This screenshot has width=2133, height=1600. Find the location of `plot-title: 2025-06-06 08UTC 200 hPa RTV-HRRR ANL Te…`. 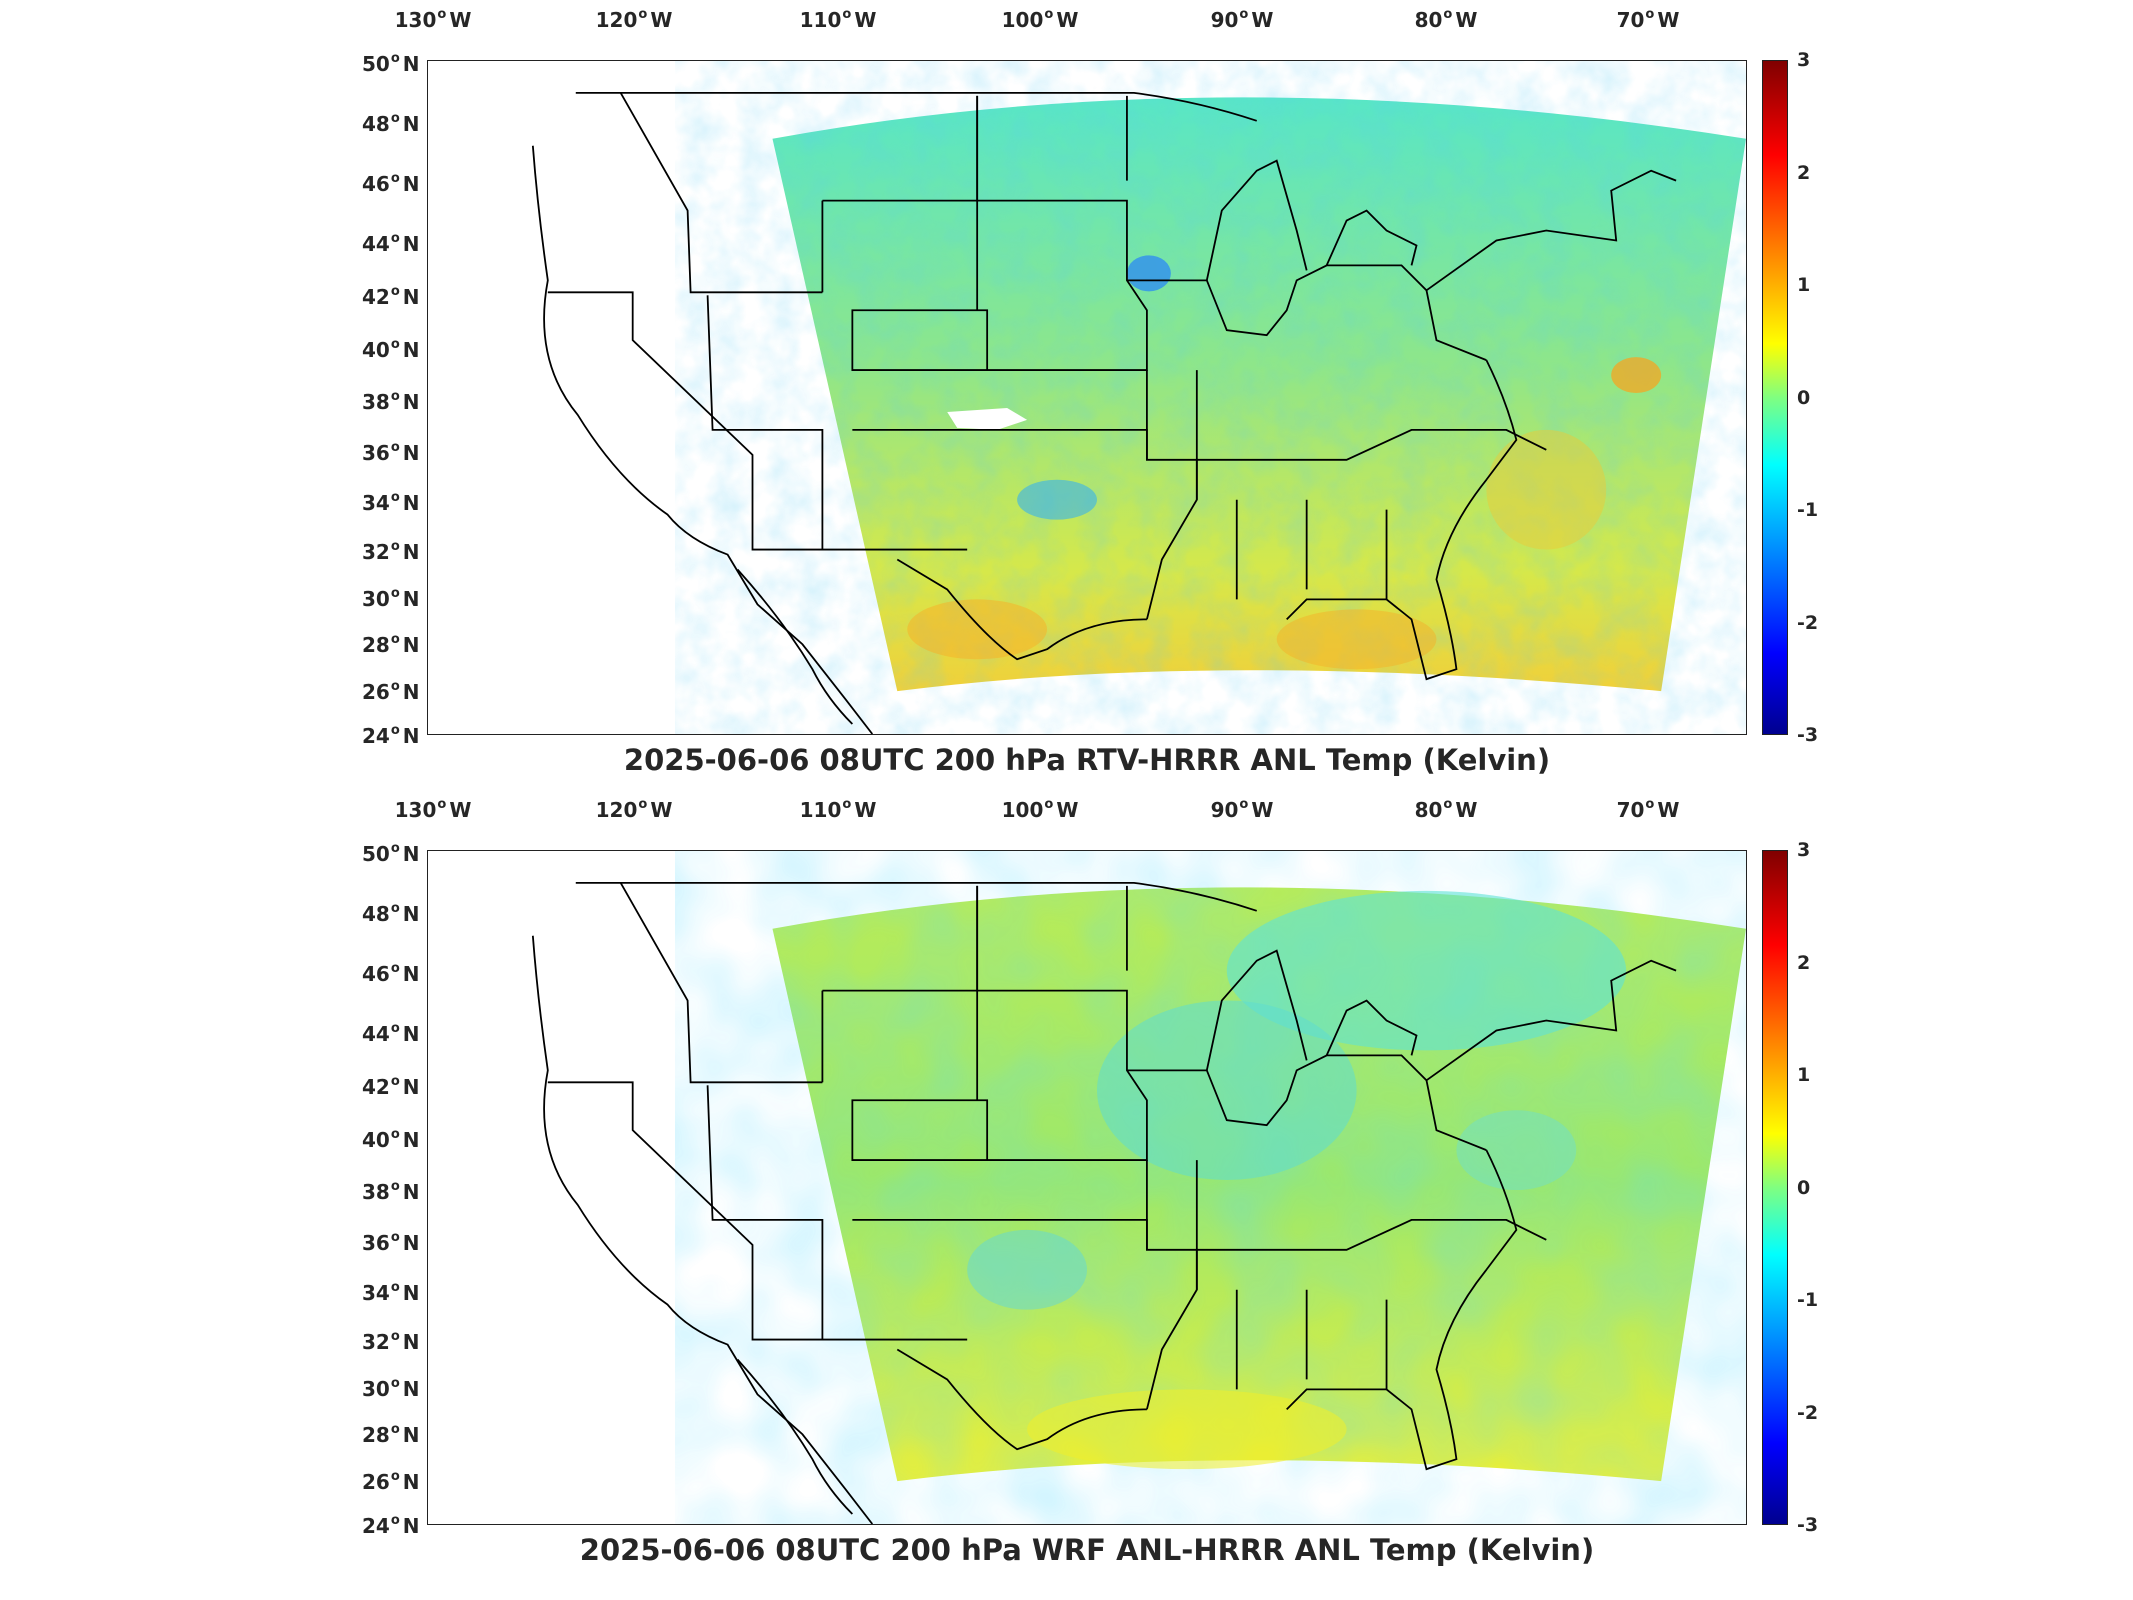

plot-title: 2025-06-06 08UTC 200 hPa RTV-HRRR ANL Te… is located at coordinates (1087, 760).